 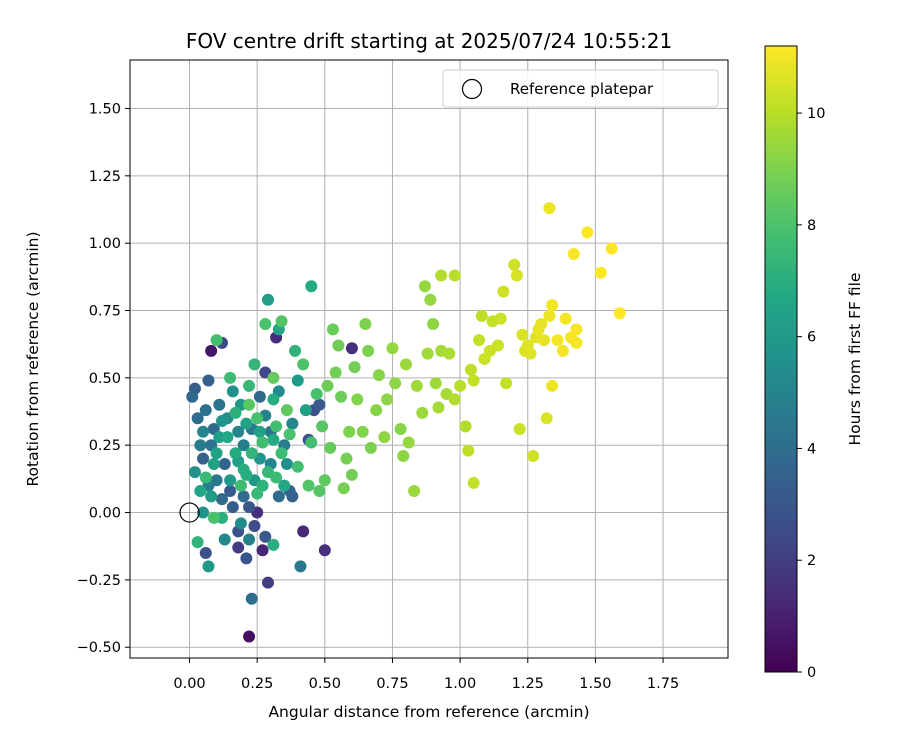 What do you see at coordinates (99, 648) in the screenshot?
I see `y-tick-label: −0.50` at bounding box center [99, 648].